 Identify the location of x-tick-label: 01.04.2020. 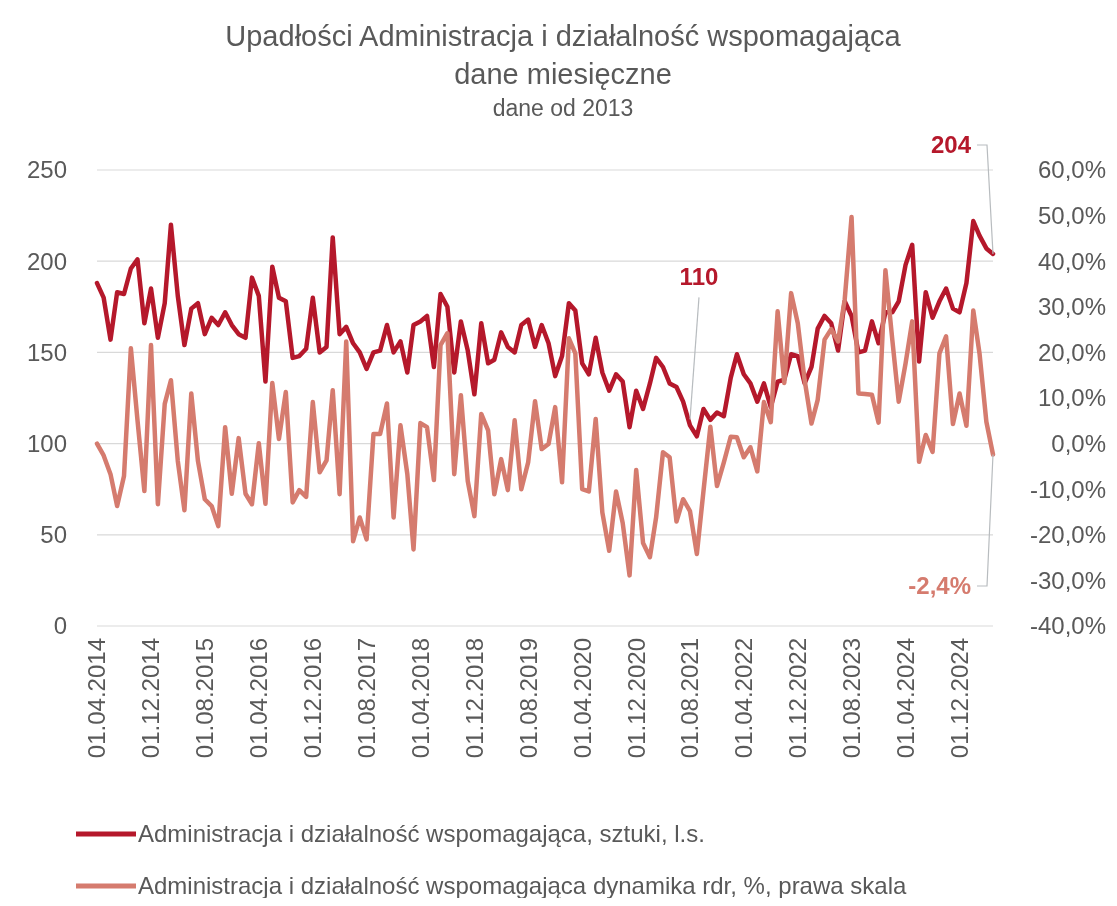
(582, 698).